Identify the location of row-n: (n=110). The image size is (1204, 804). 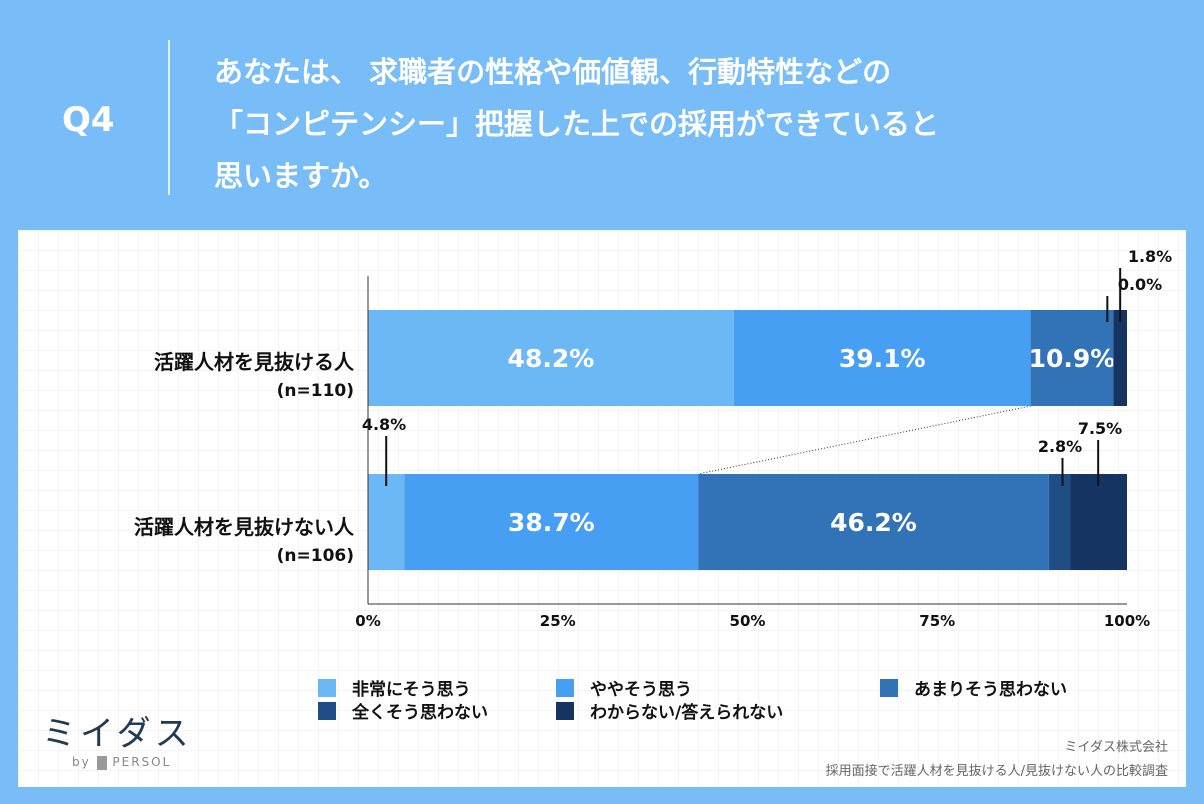
(315, 391).